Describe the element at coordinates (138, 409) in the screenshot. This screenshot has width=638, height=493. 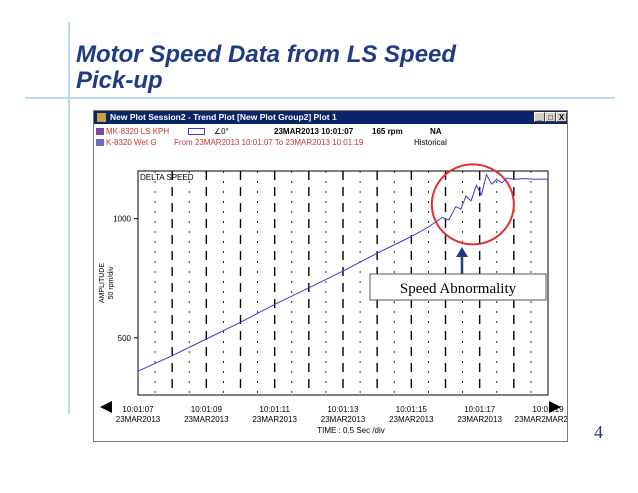
I see `x-tick-time: 10:01:07` at that location.